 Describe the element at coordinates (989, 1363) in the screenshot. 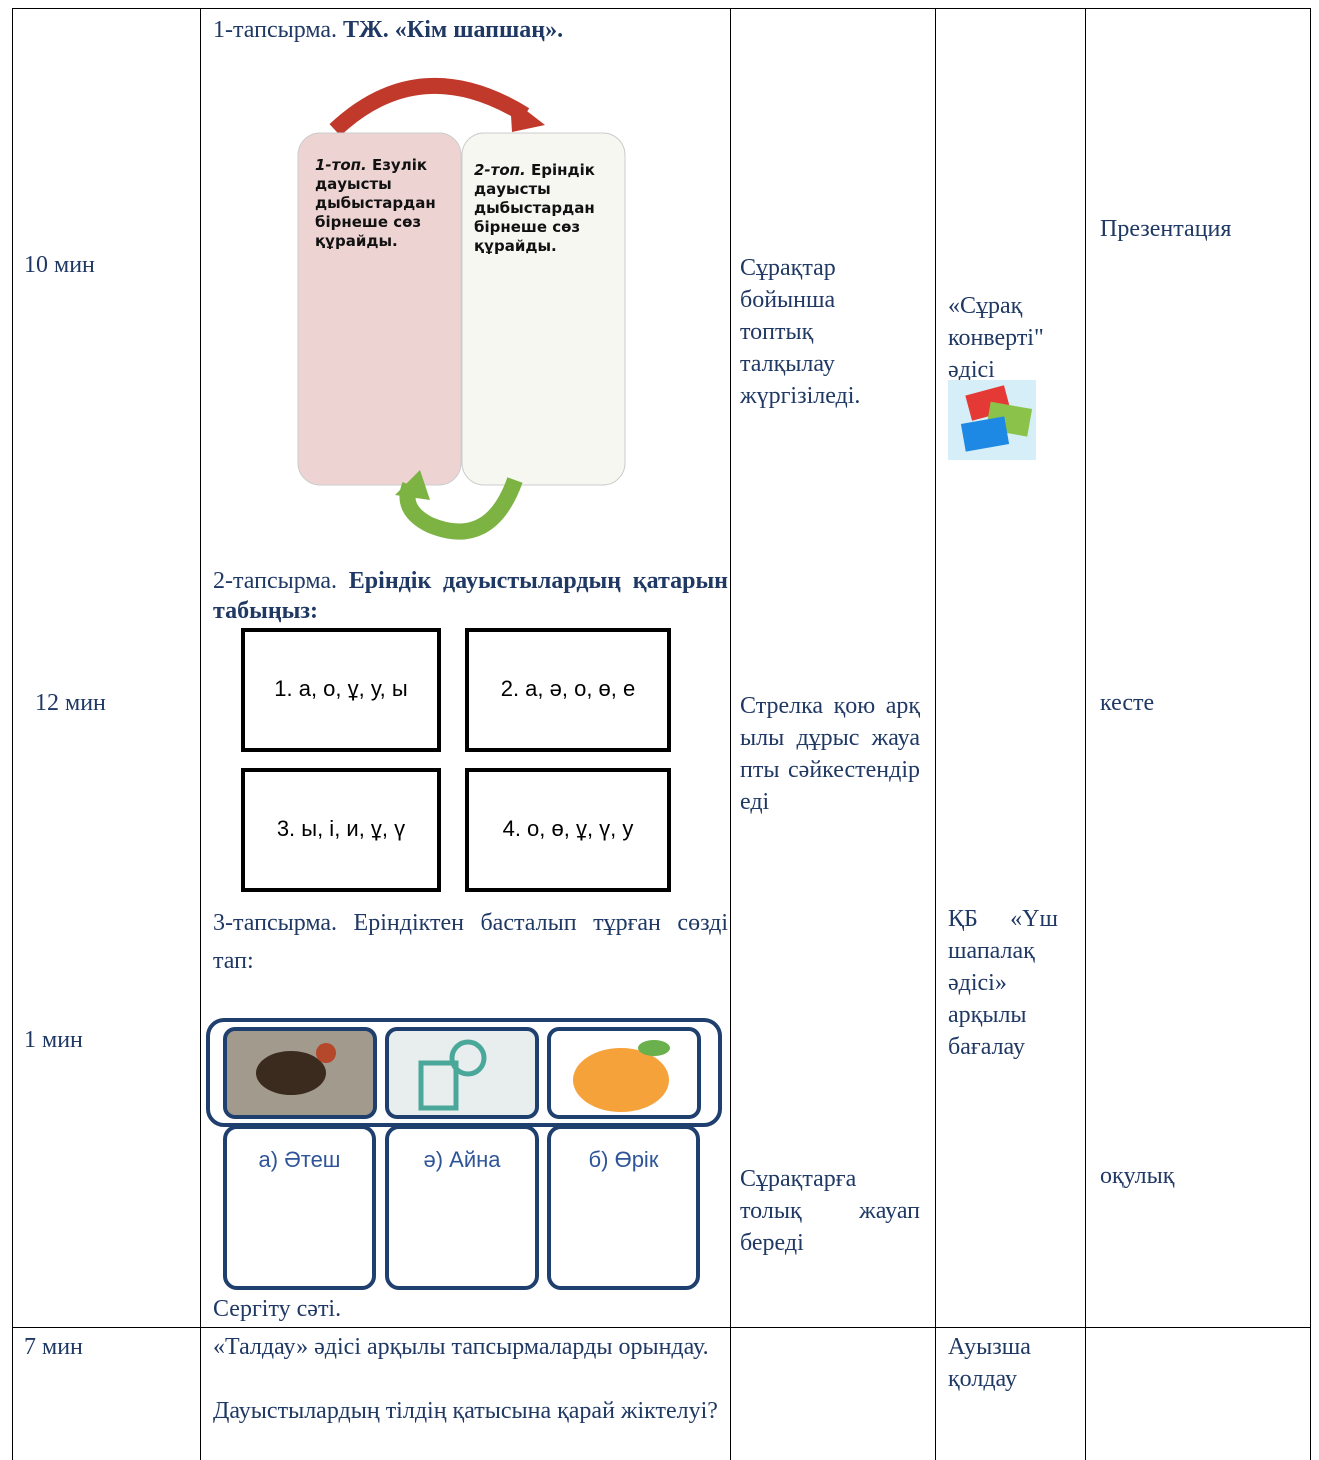

I see `assessment: Ауызша қолдау` at that location.